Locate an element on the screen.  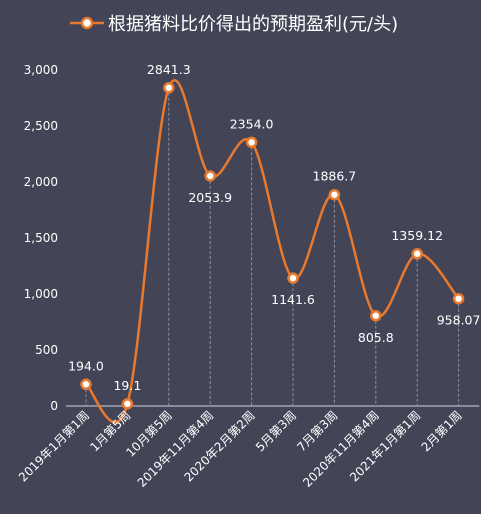
y-tick-label: 2,000 is located at coordinates (41, 182).